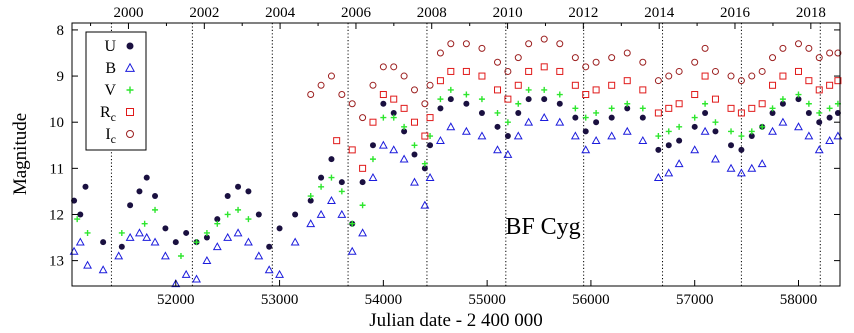 Image resolution: width=854 pixels, height=333 pixels. What do you see at coordinates (695, 300) in the screenshot?
I see `x-tick-label: 57000` at bounding box center [695, 300].